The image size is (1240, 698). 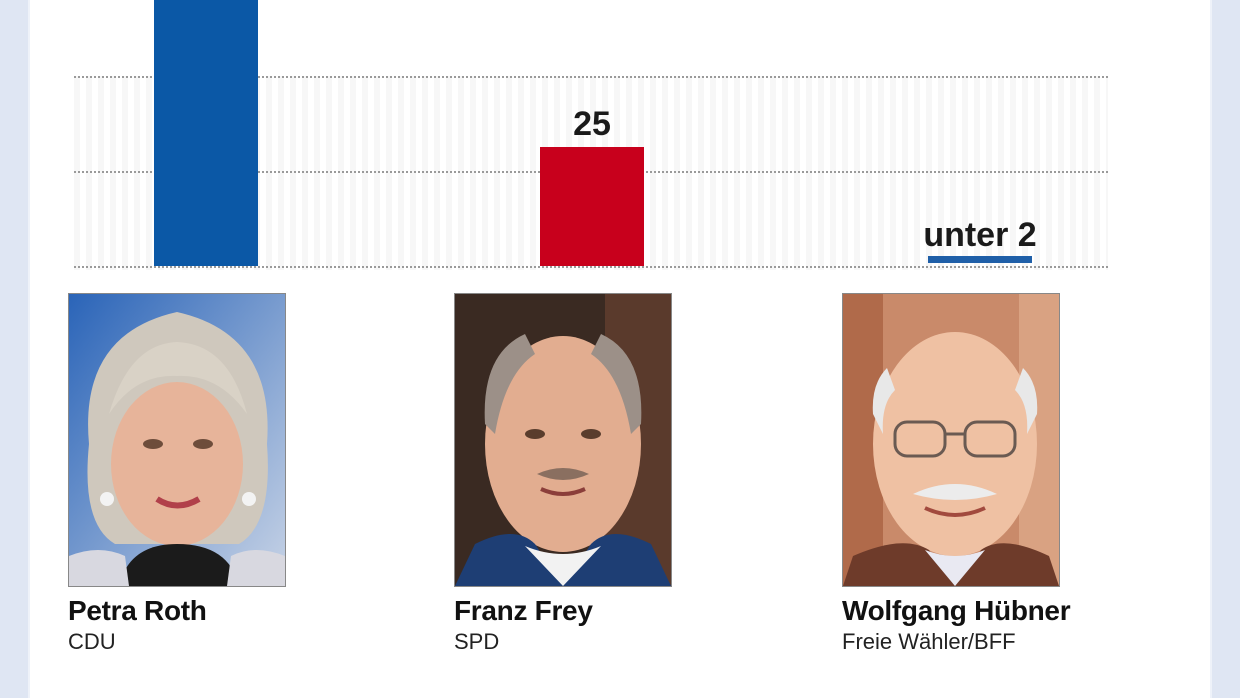 What do you see at coordinates (929, 641) in the screenshot?
I see `candidate-party: Freie Wähler/BFF` at bounding box center [929, 641].